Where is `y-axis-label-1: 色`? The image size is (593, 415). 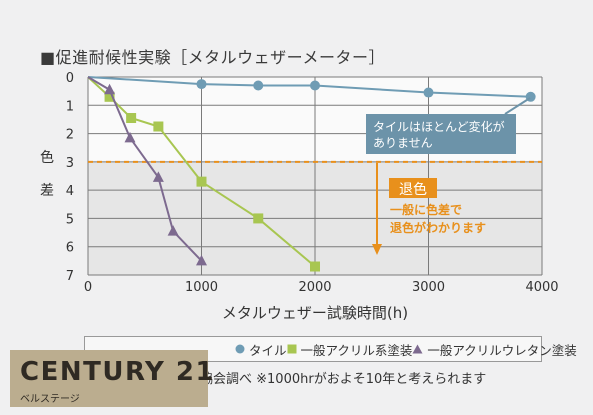
y-axis-label-1: 色 is located at coordinates (47, 157).